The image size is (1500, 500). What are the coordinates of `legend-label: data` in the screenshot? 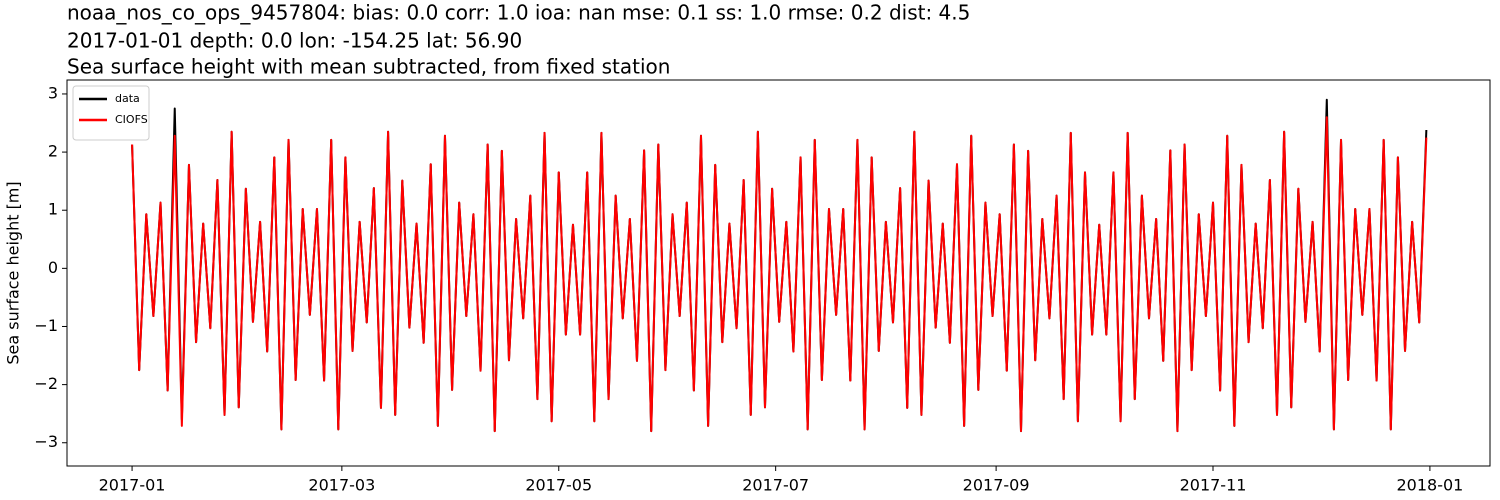 It's located at (127, 98).